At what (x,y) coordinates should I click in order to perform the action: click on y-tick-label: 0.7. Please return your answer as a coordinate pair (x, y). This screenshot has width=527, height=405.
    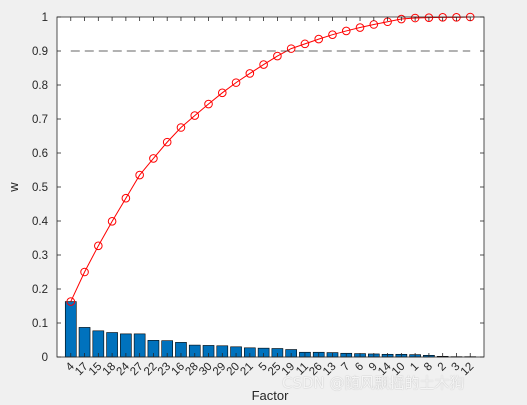
    Looking at the image, I should click on (40, 120).